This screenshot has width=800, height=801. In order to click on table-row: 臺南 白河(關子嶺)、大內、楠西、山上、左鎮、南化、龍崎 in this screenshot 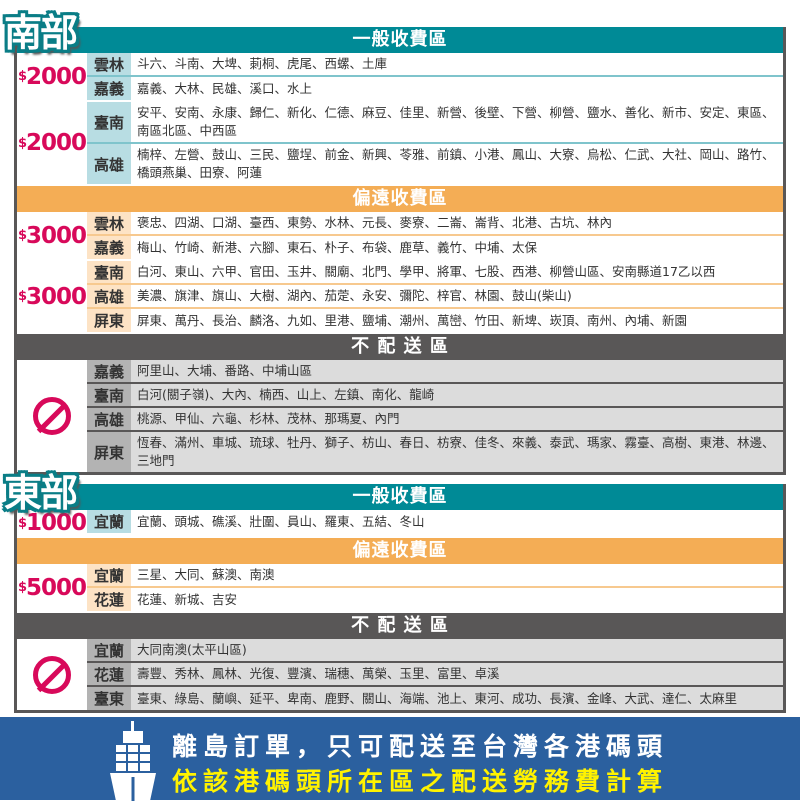, I will do `click(435, 396)`.